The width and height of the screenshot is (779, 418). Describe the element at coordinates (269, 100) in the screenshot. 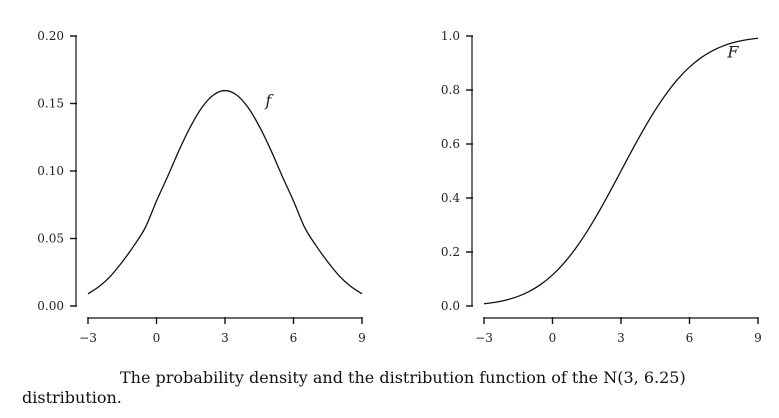

I see `curve-label: f` at that location.